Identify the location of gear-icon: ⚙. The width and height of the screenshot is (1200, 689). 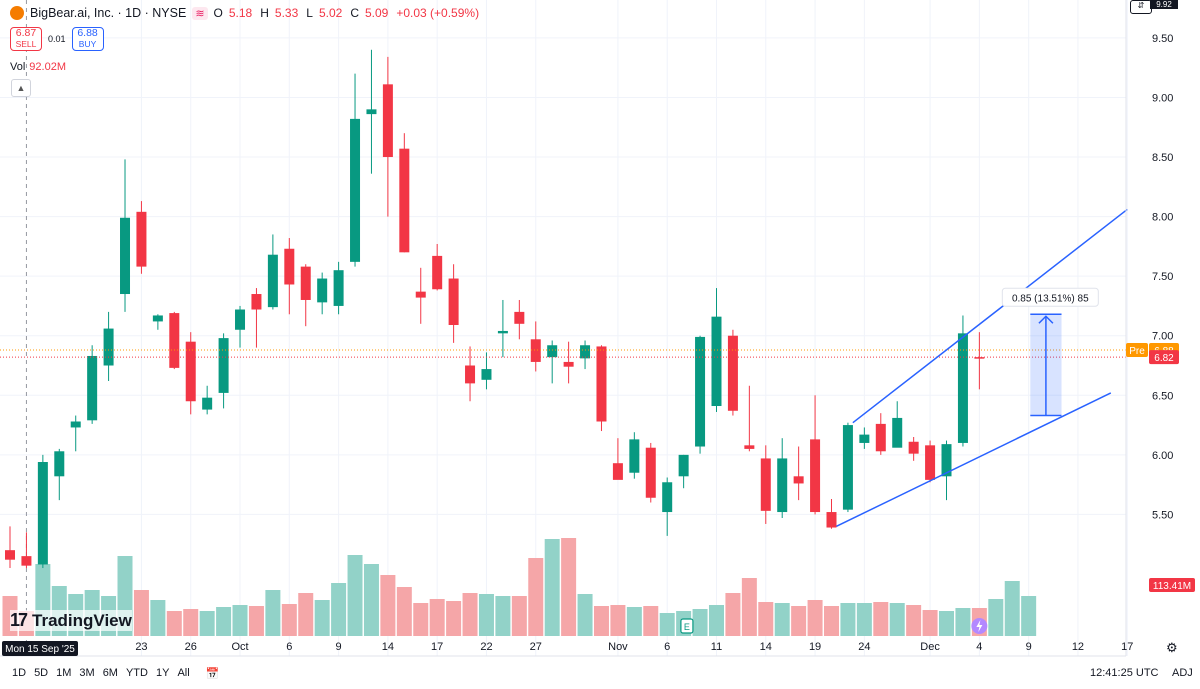
(1172, 647).